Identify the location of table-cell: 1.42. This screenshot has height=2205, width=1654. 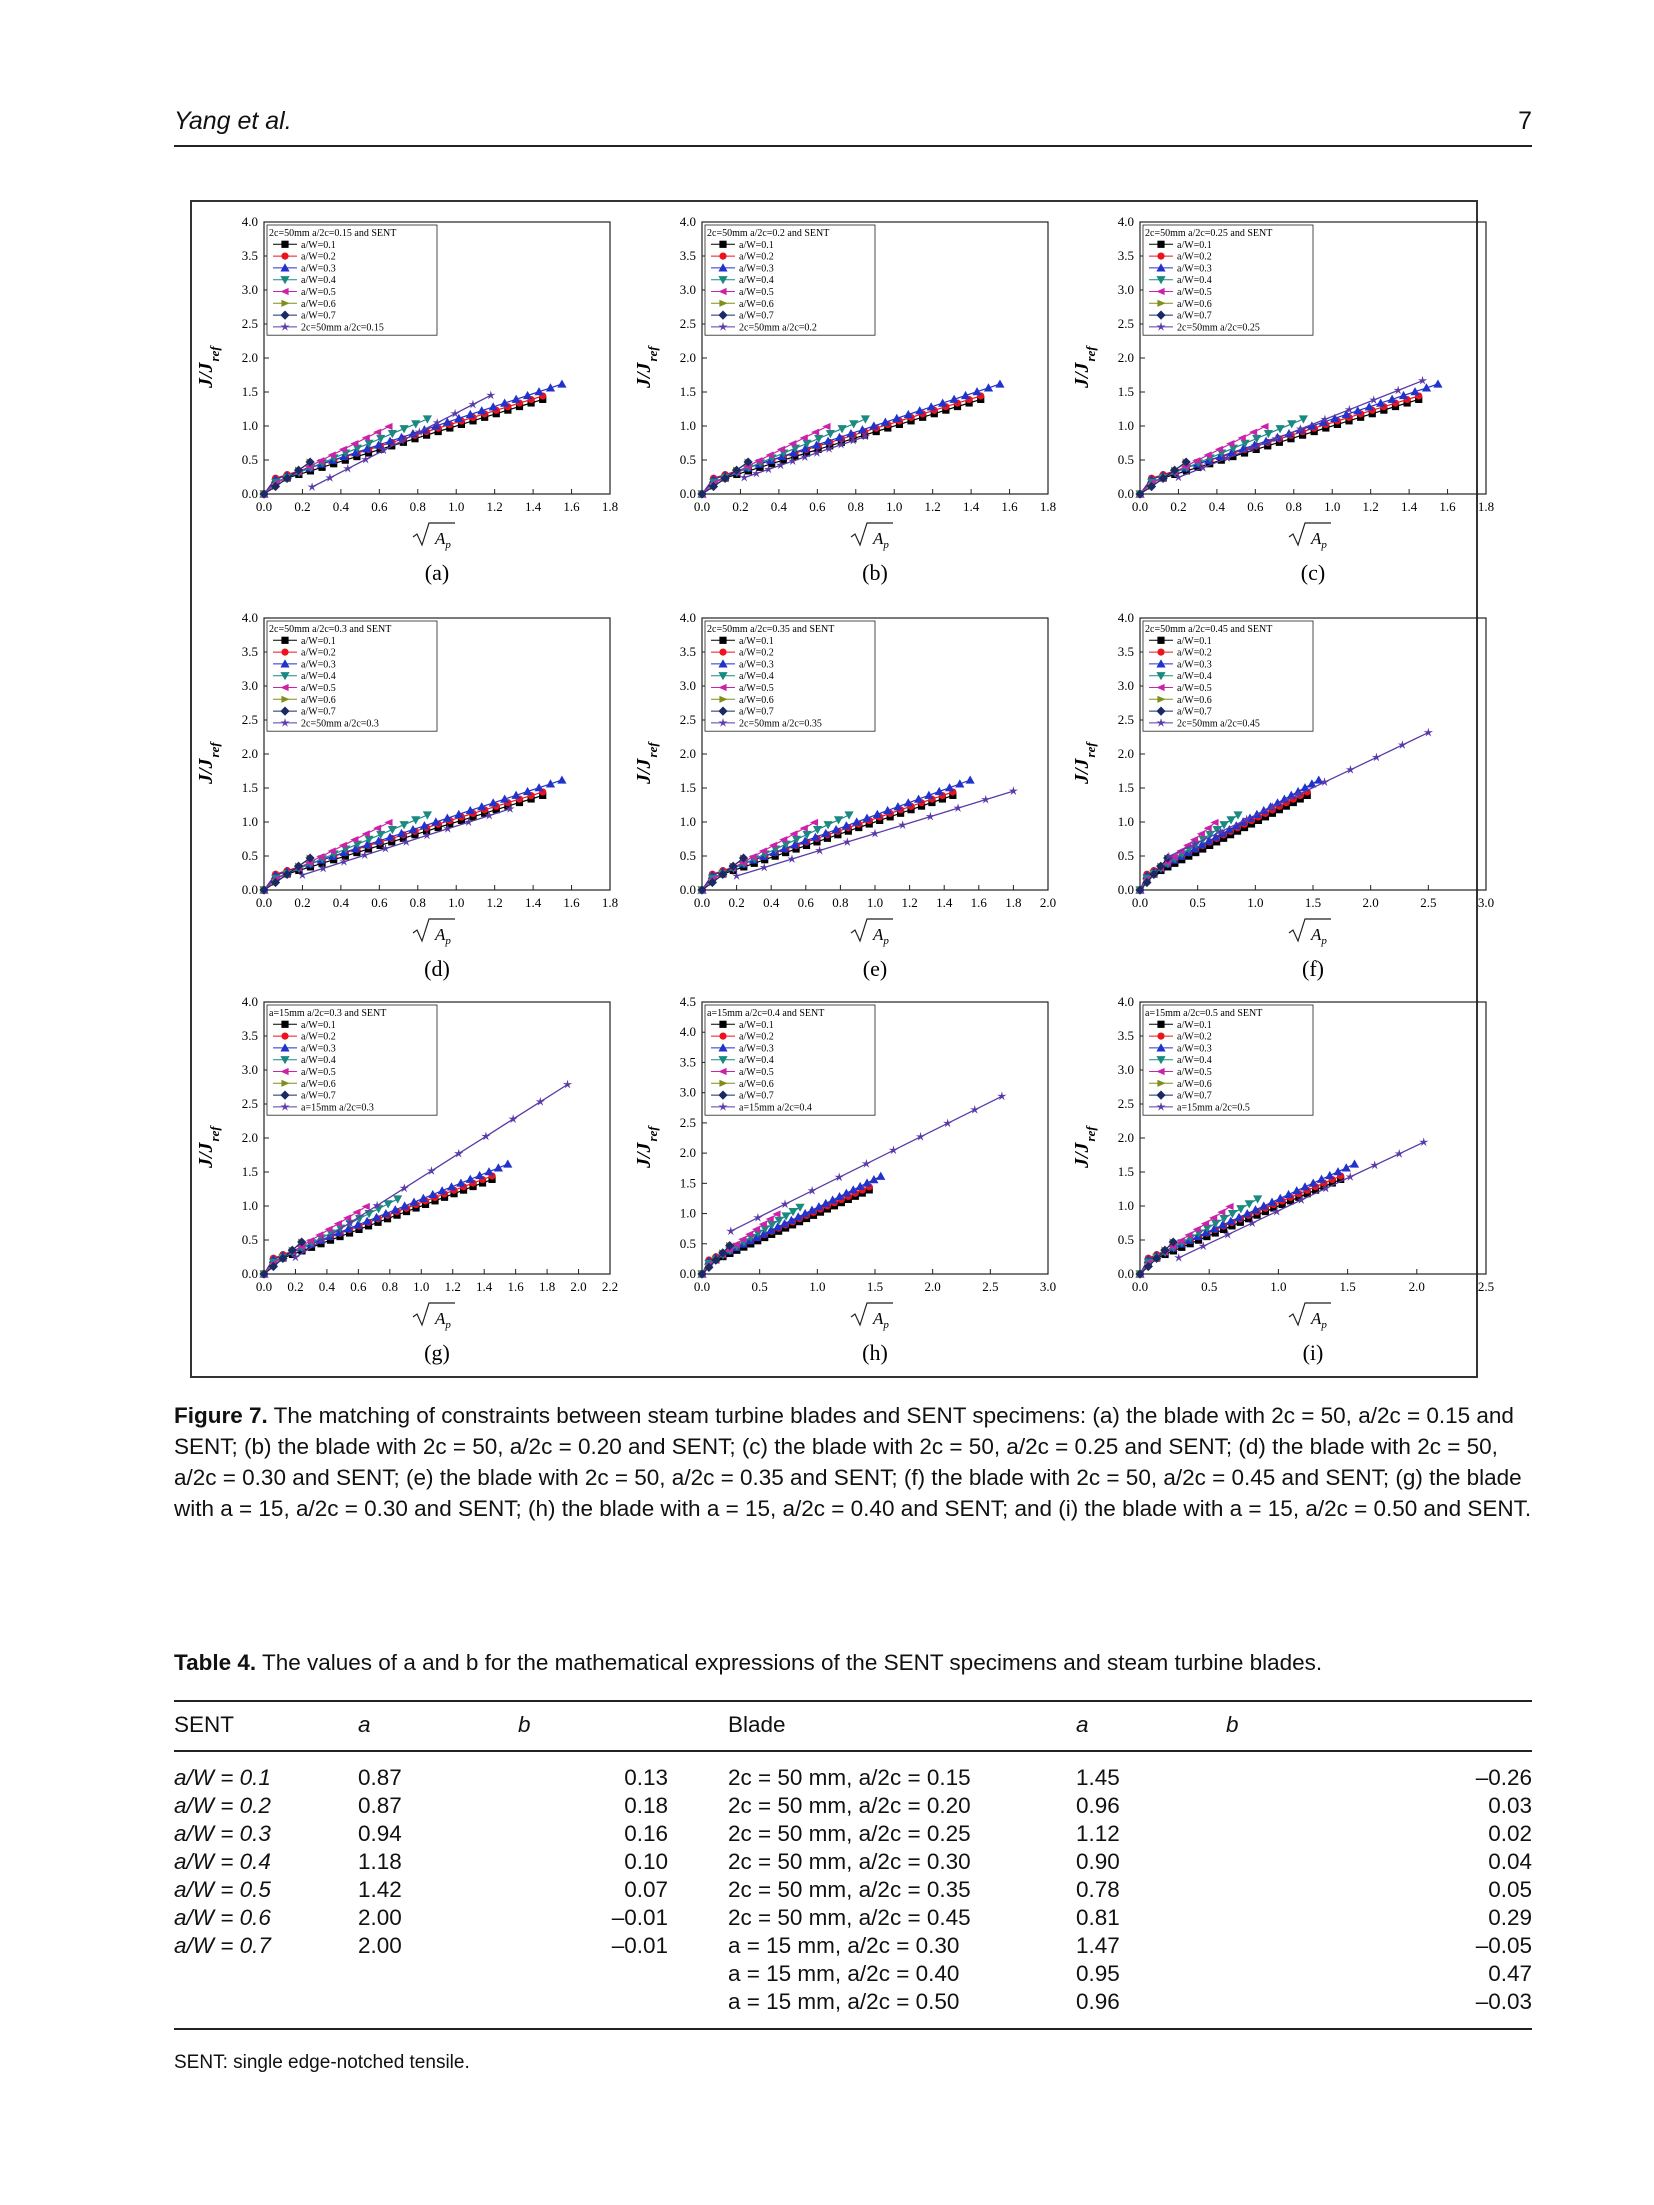
(380, 1889).